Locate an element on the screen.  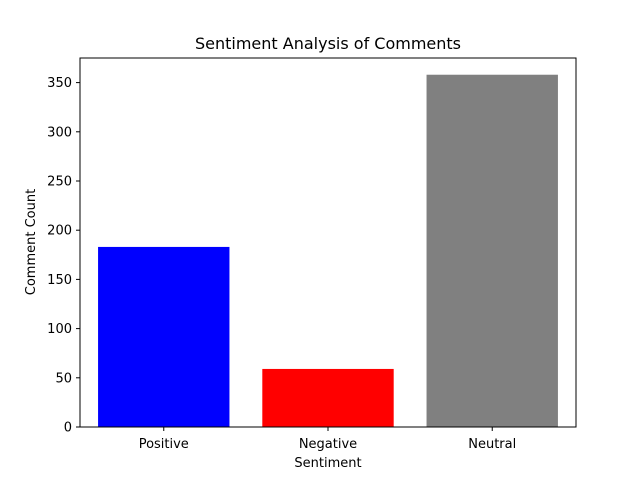
x-tick-label-positive: Positive is located at coordinates (164, 444).